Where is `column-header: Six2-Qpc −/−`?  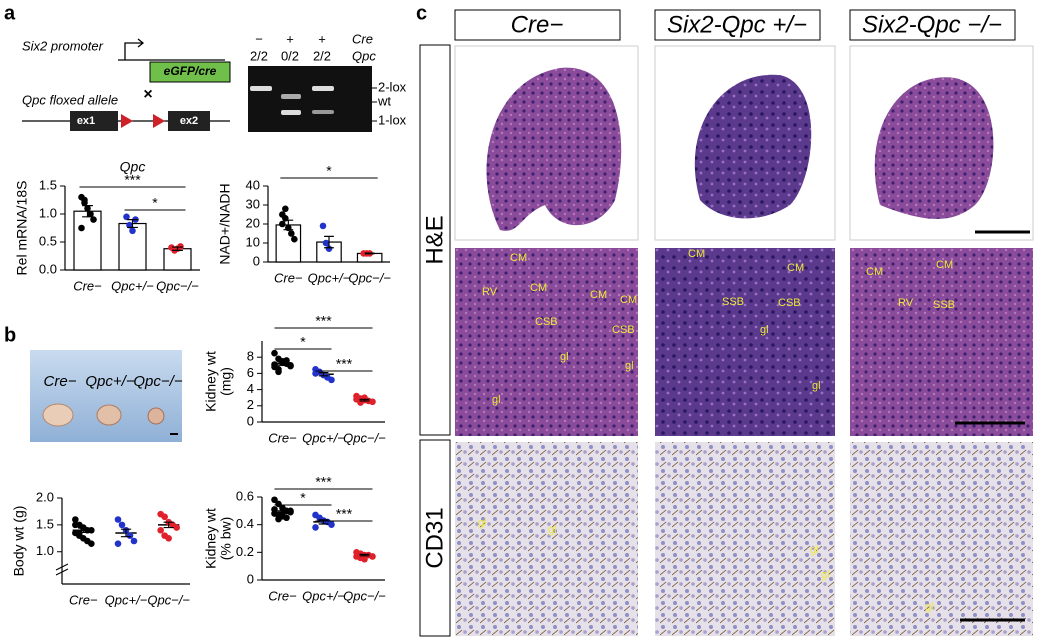 column-header: Six2-Qpc −/− is located at coordinates (932, 24).